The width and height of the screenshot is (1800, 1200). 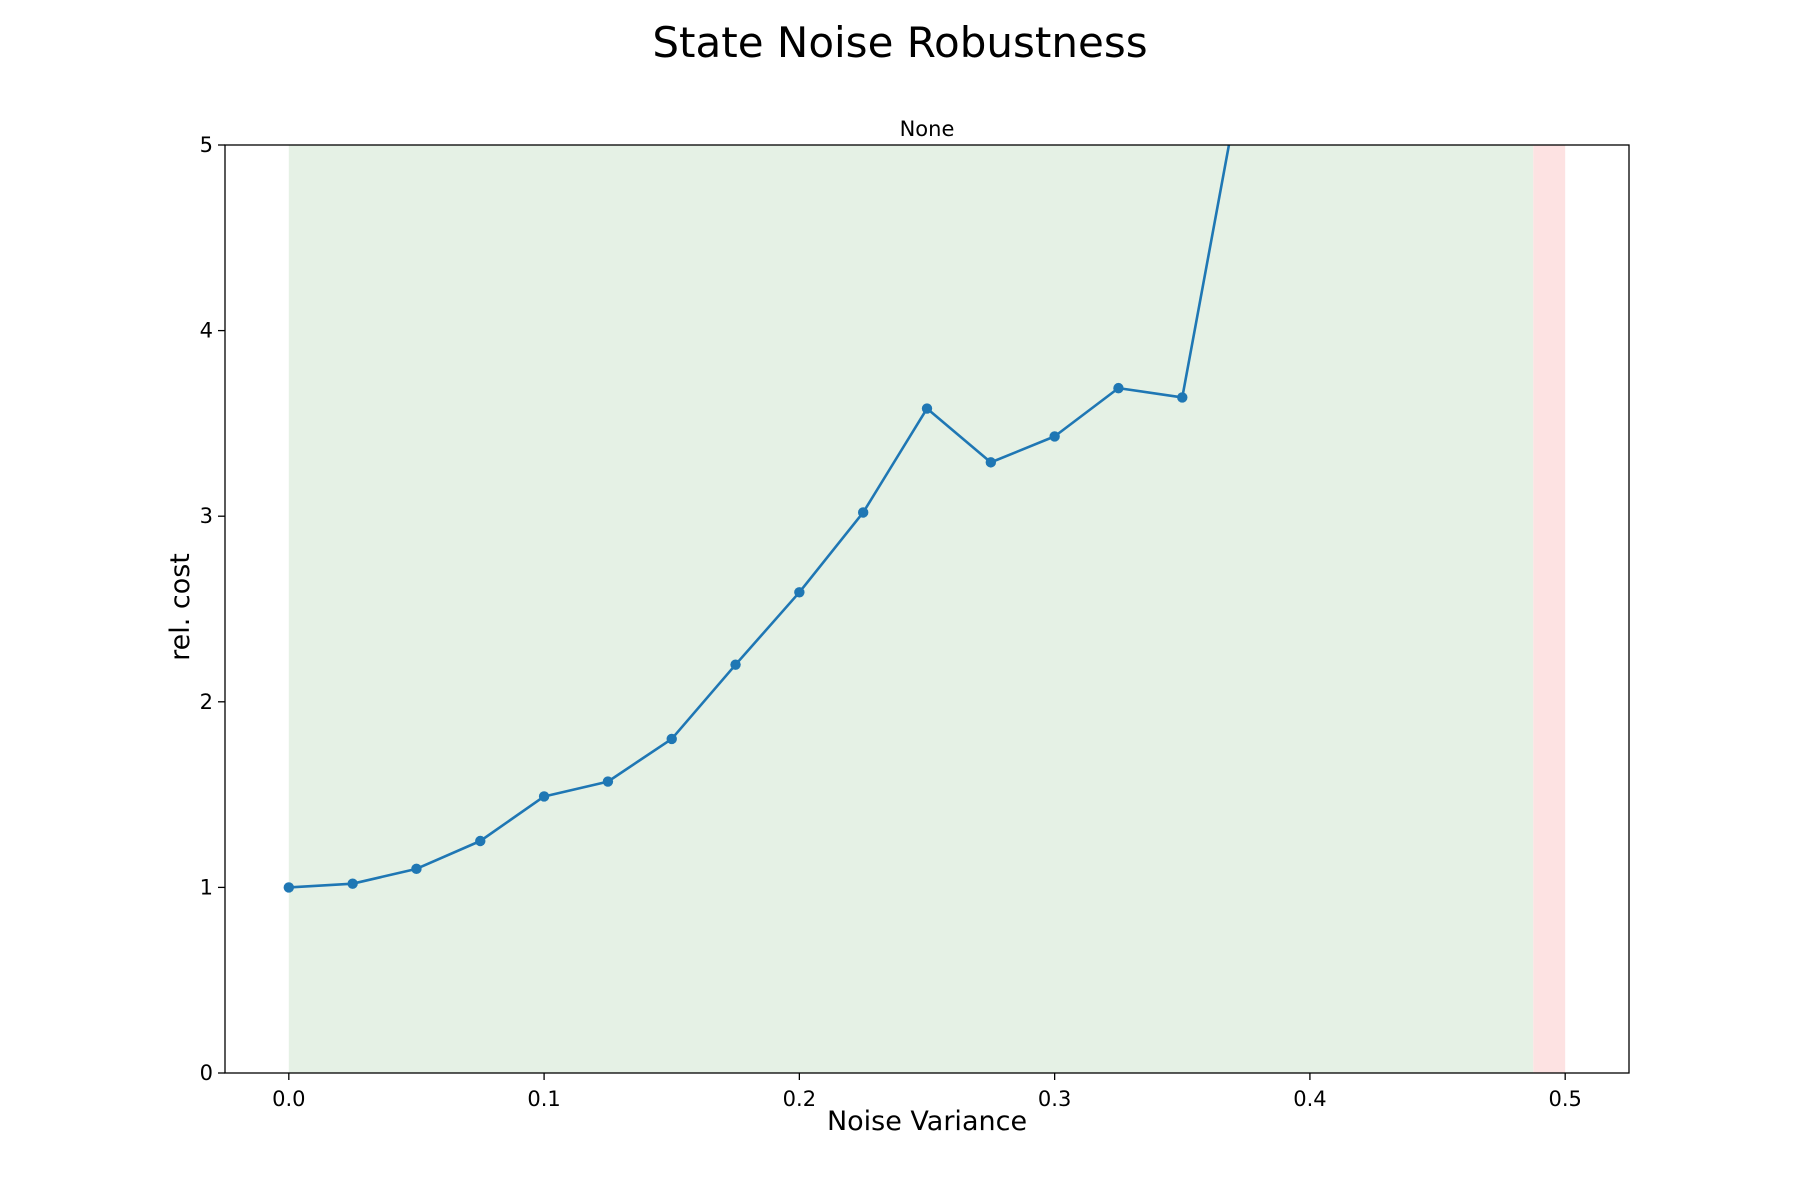 What do you see at coordinates (180, 607) in the screenshot?
I see `y-axis-label: rel. cost` at bounding box center [180, 607].